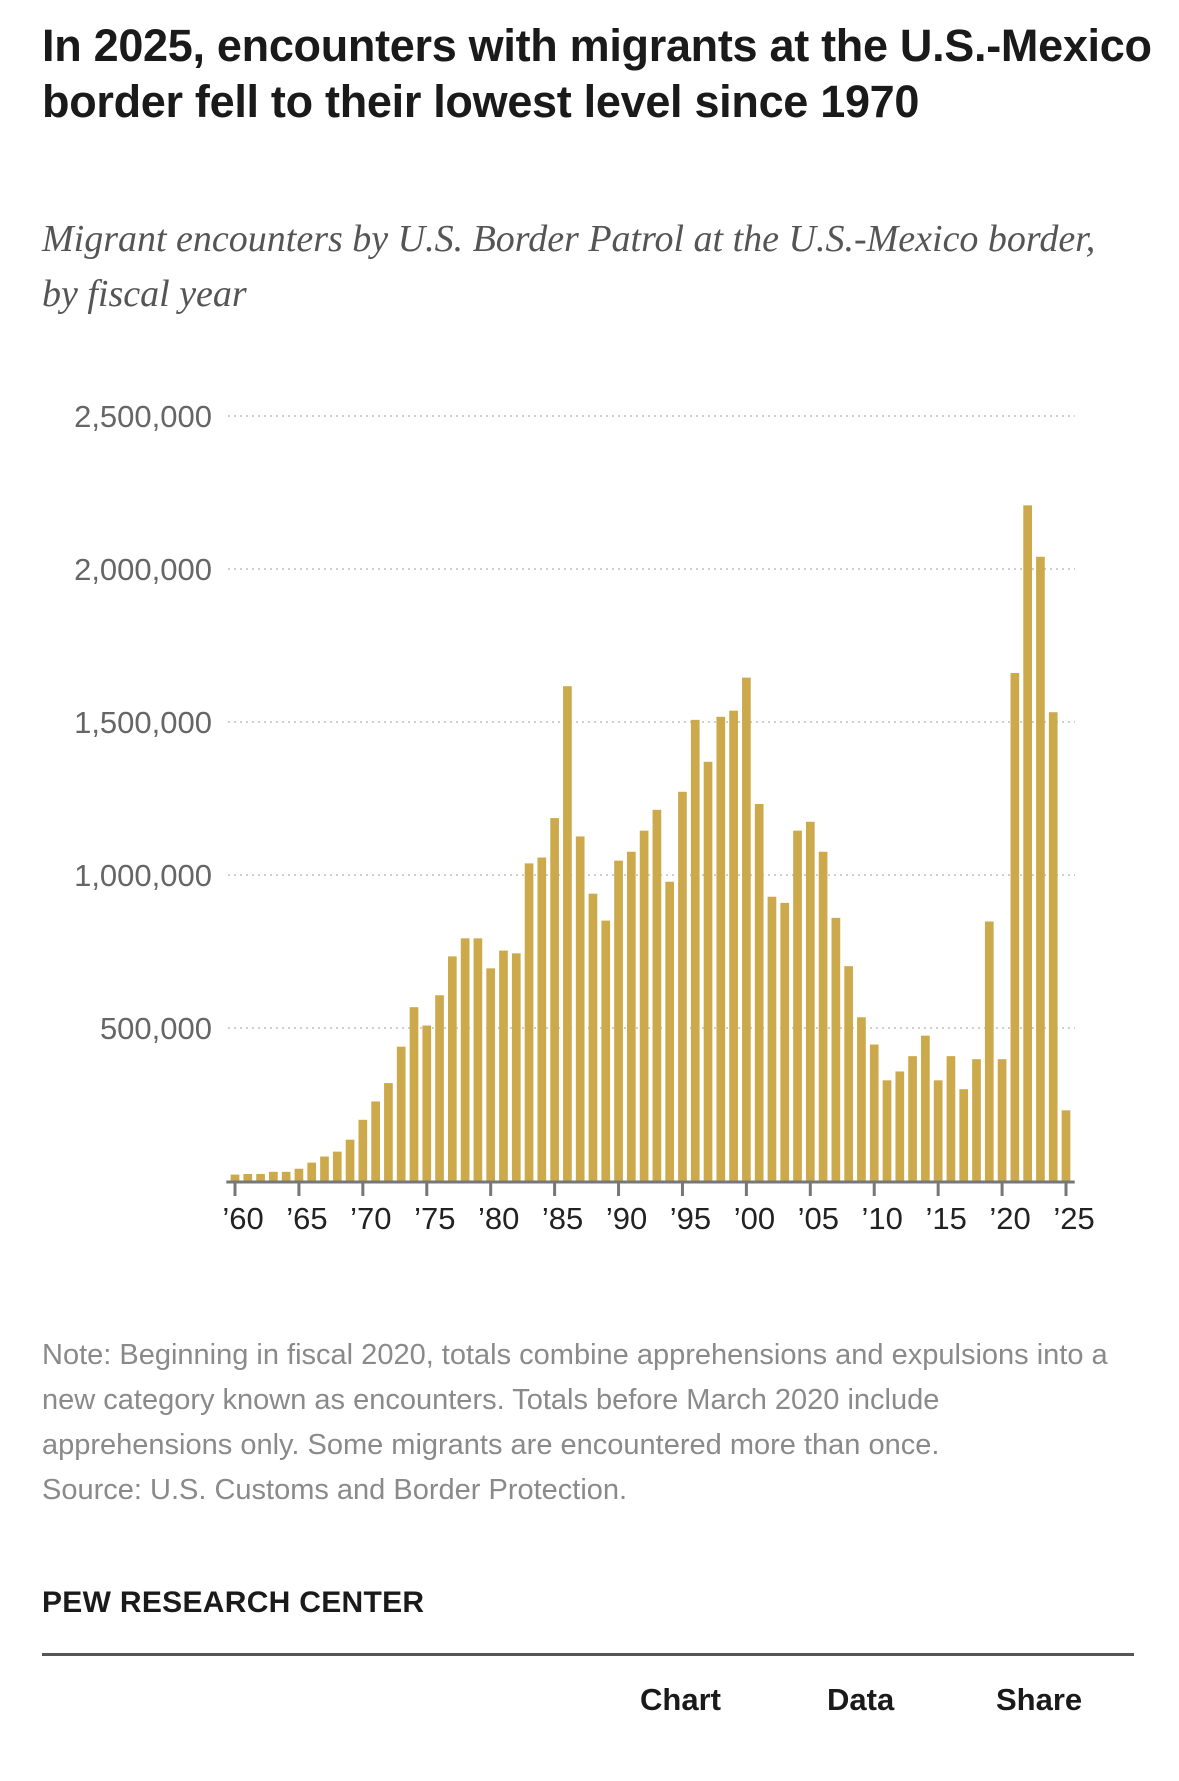  Describe the element at coordinates (306, 1218) in the screenshot. I see `x-tick-label: ’65` at that location.